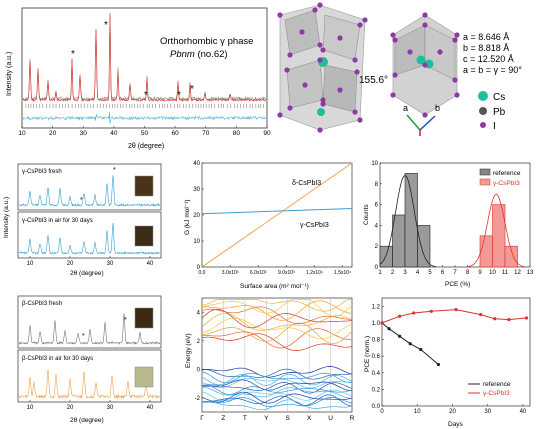 The image size is (538, 429). What do you see at coordinates (457, 284) in the screenshot?
I see `x-axis-label: PCE (%)` at bounding box center [457, 284].